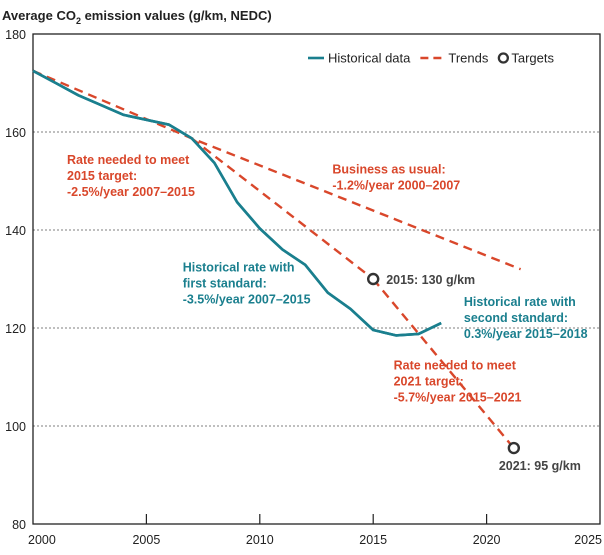  What do you see at coordinates (315, 530) in the screenshot?
I see `x-axis: 2000 2005 2010 2015 2020 2025` at bounding box center [315, 530].